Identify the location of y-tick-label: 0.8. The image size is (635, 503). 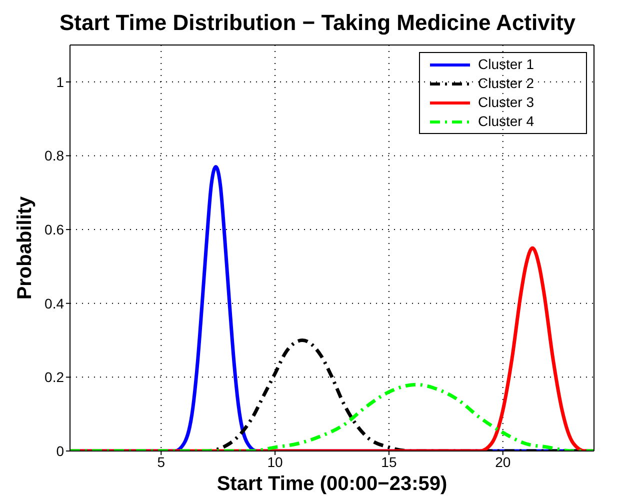
(54, 156).